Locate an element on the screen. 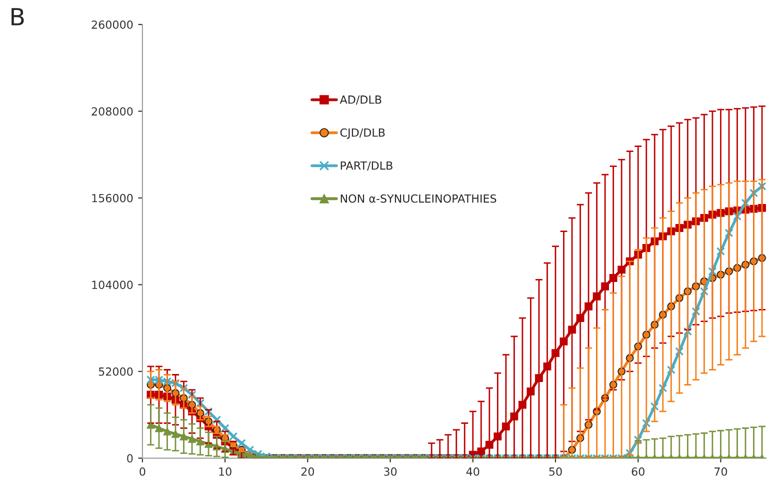 The height and width of the screenshot is (490, 770). legend-label: CJD/DLB is located at coordinates (362, 133).